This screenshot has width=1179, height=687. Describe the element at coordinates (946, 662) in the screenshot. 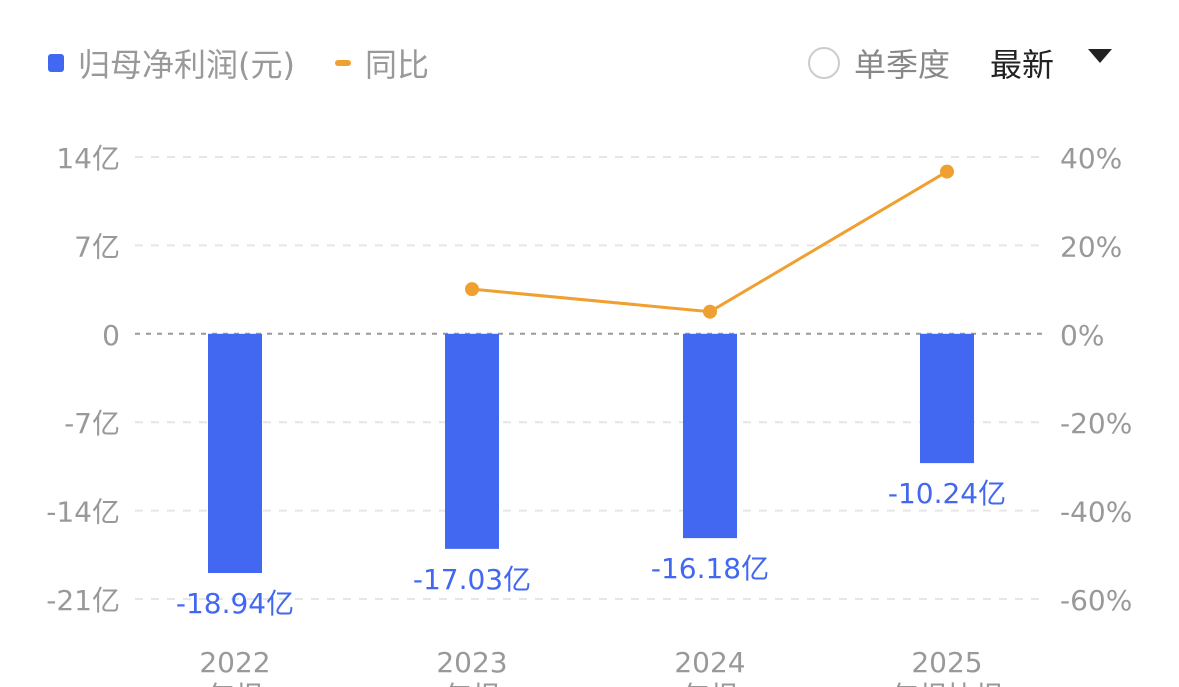

I see `x-tick-label: 2025` at that location.